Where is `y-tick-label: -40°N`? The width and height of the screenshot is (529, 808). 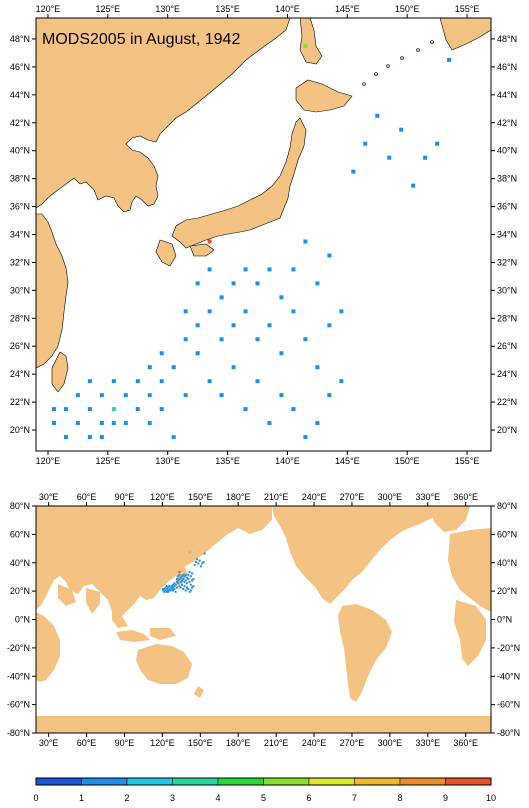 y-tick-label: -40°N is located at coordinates (508, 676).